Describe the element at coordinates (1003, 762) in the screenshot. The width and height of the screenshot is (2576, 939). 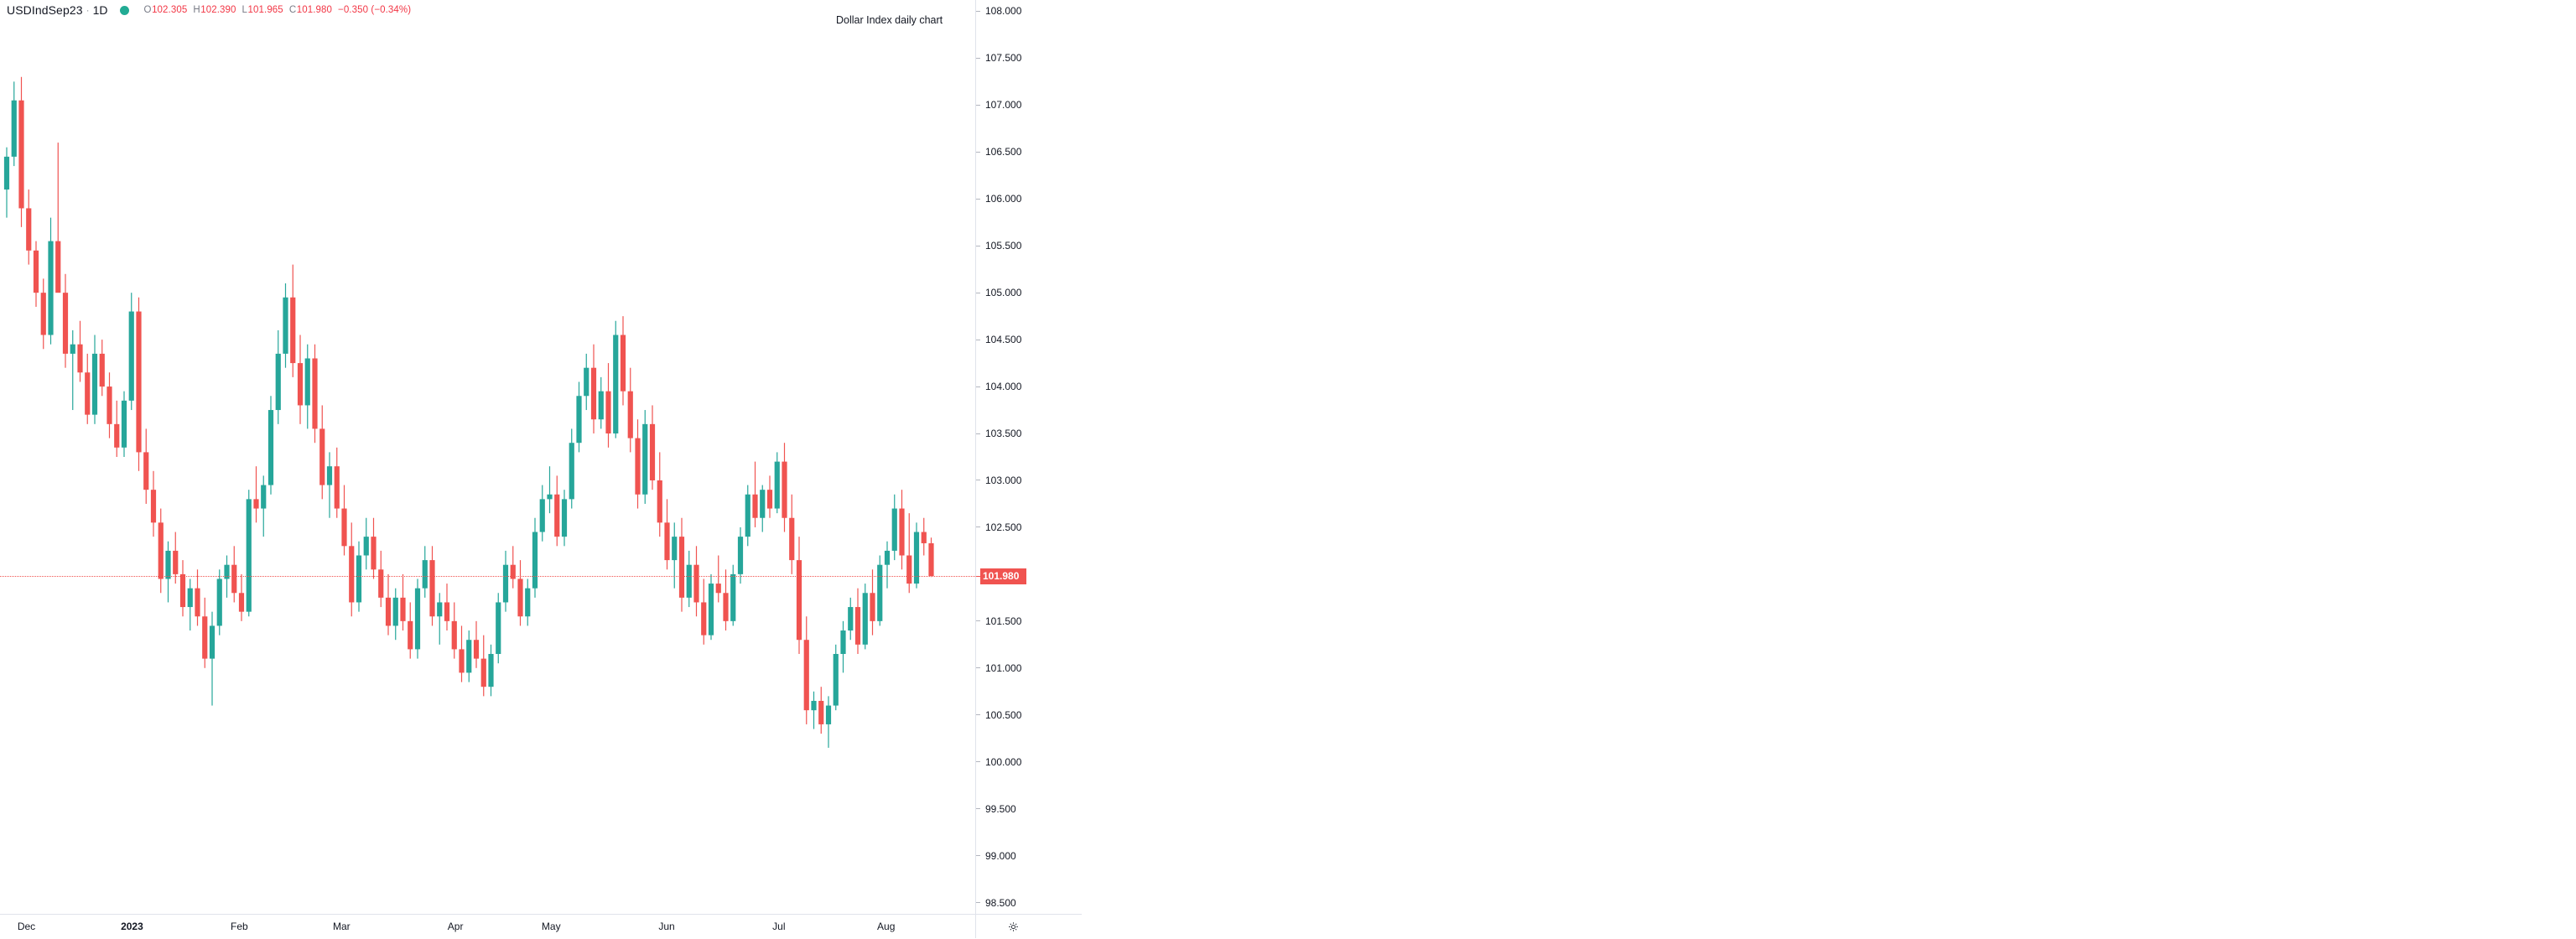
I see `price-tick-label: 100.000` at that location.